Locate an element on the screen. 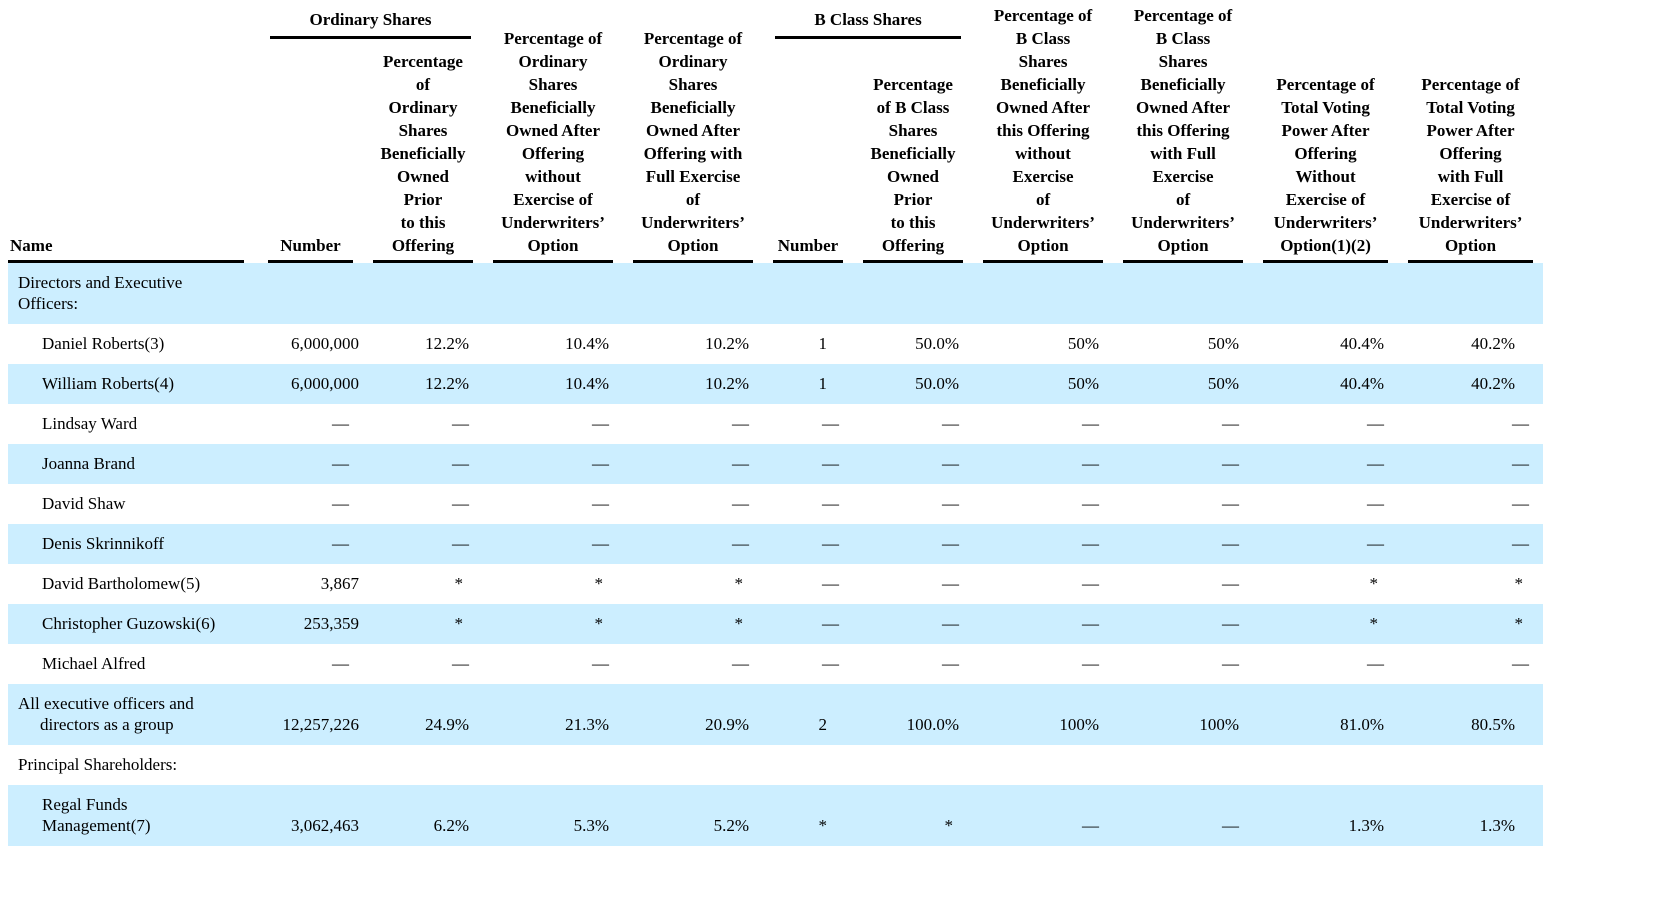  cell-value: 5.3% is located at coordinates (591, 825).